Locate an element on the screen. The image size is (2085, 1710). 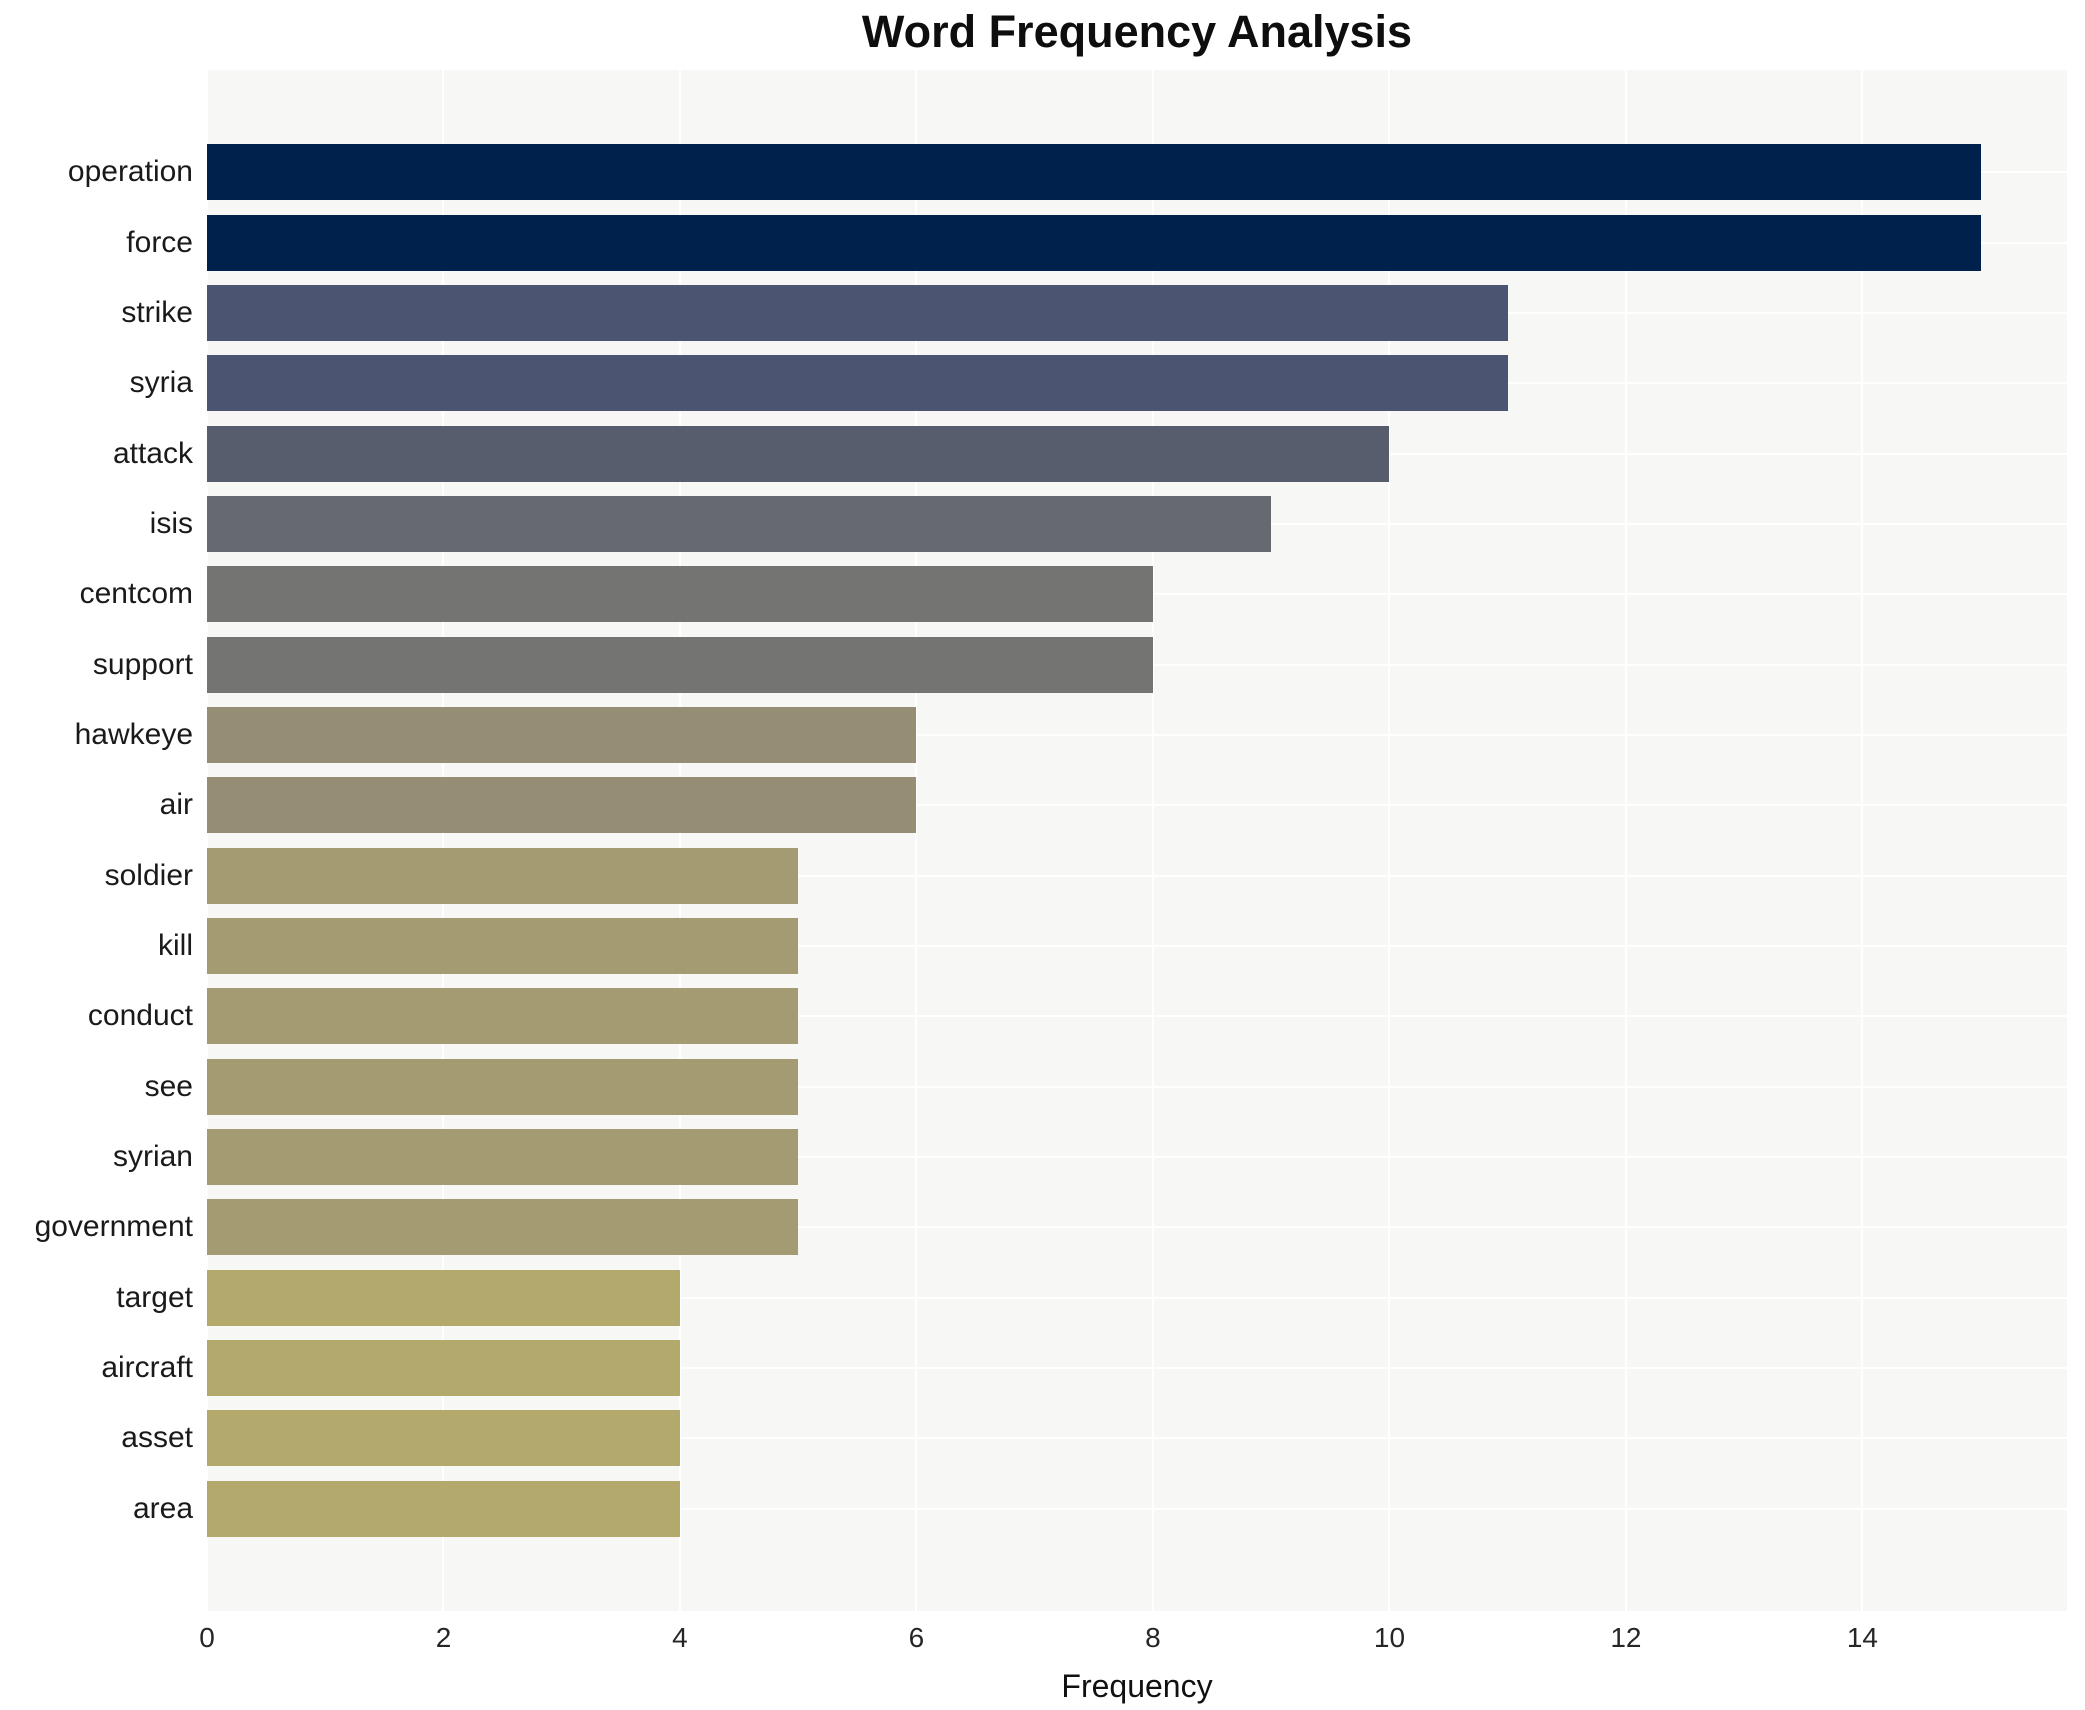
bar-force is located at coordinates (1094, 242).